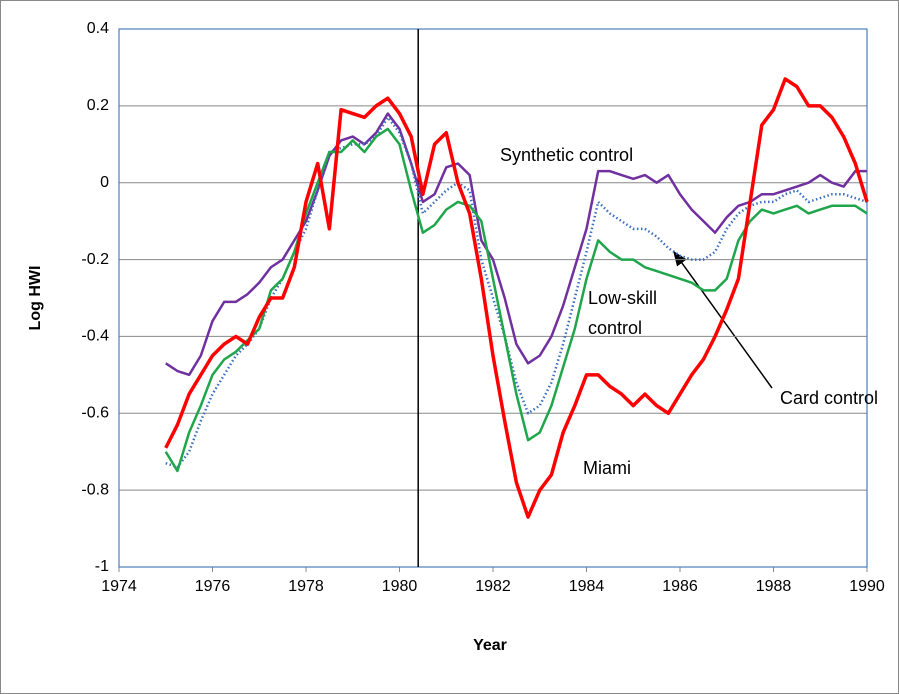 This screenshot has height=694, width=899. I want to click on y-tick-label: 0.4, so click(98, 28).